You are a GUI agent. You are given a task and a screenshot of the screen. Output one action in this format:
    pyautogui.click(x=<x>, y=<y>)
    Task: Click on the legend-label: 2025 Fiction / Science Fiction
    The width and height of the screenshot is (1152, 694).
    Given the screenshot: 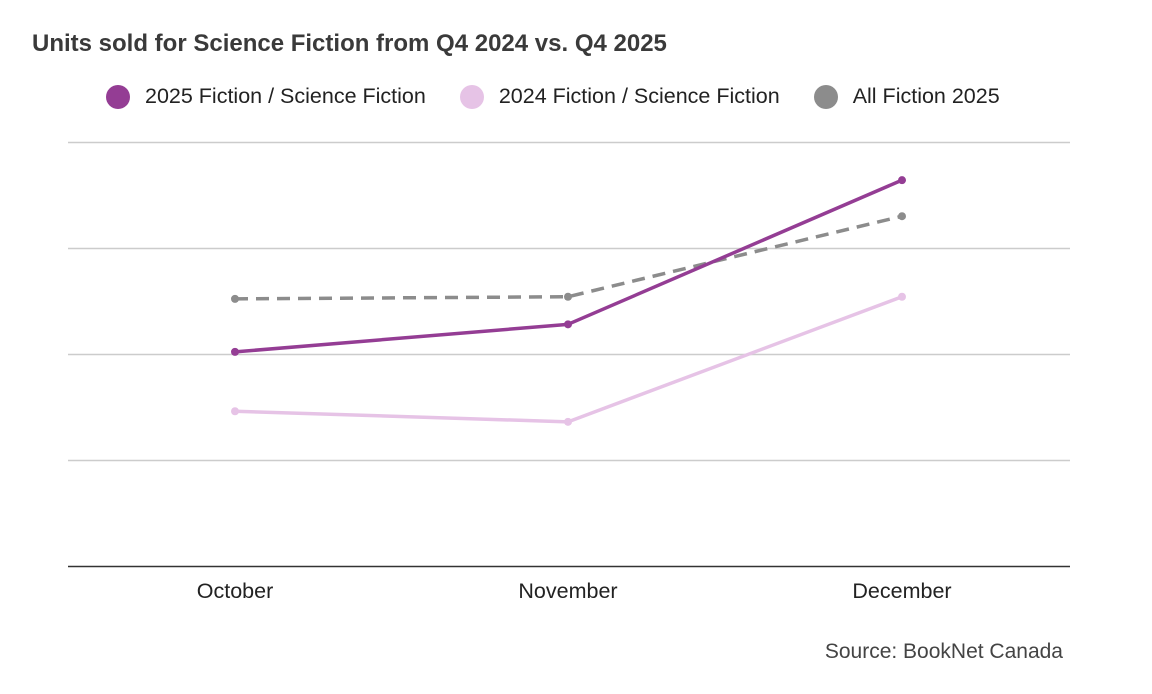 What is the action you would take?
    pyautogui.click(x=285, y=96)
    